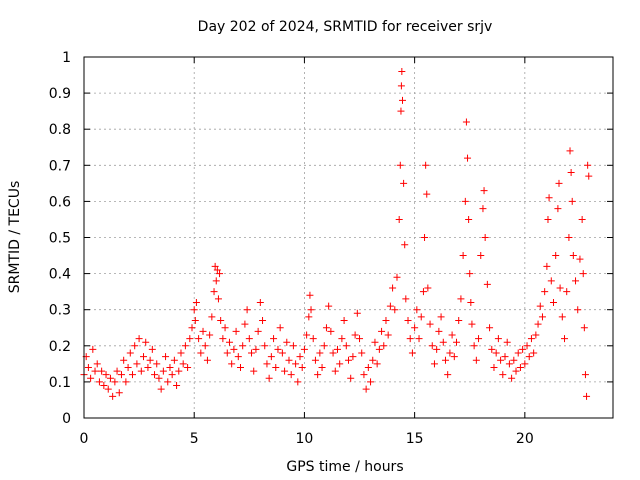  What do you see at coordinates (305, 439) in the screenshot?
I see `x-tick-label: 10` at bounding box center [305, 439].